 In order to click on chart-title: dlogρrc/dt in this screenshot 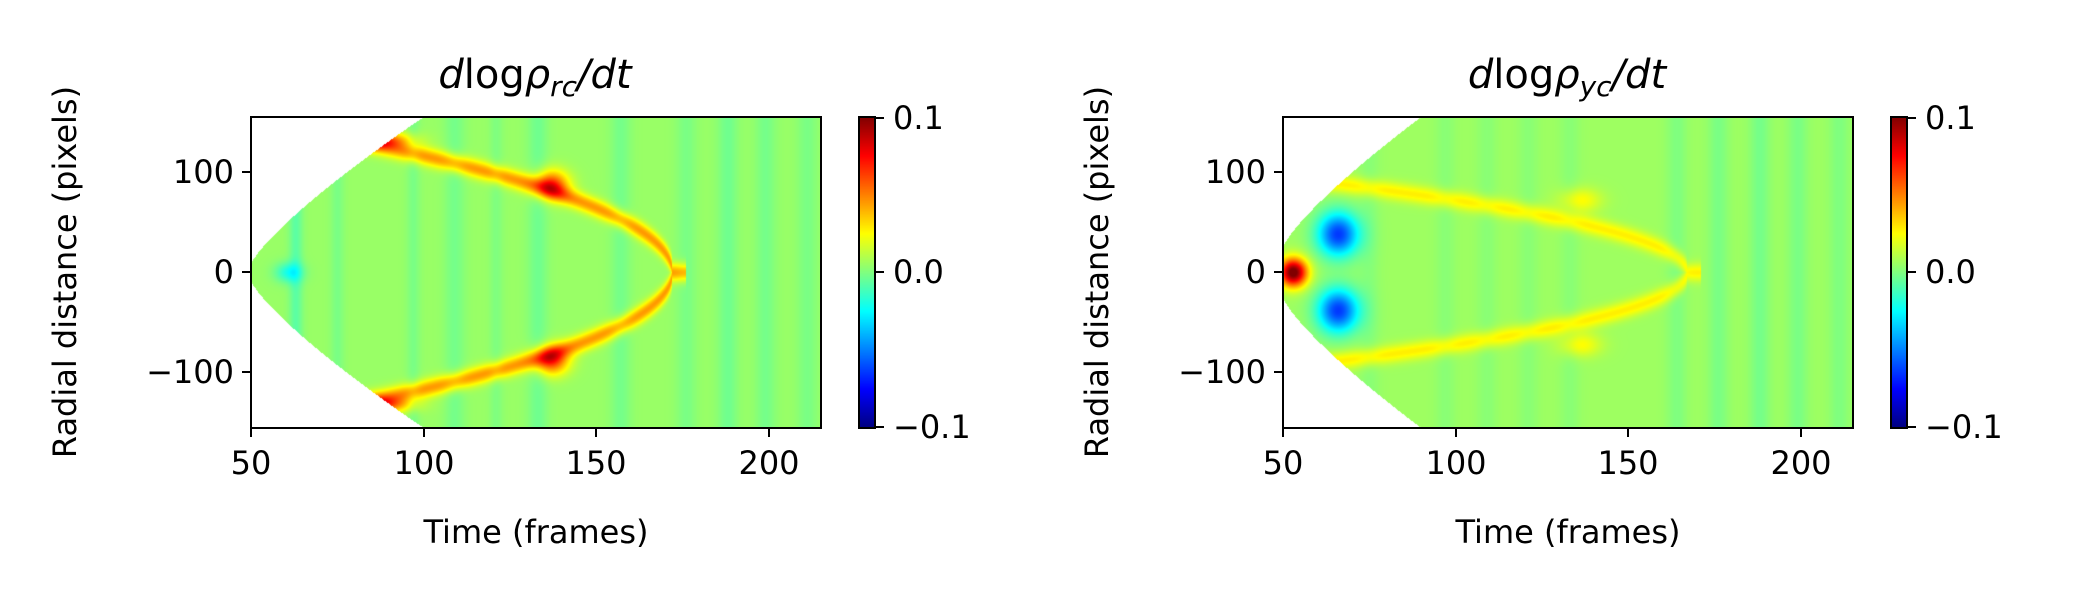, I will do `click(535, 77)`.